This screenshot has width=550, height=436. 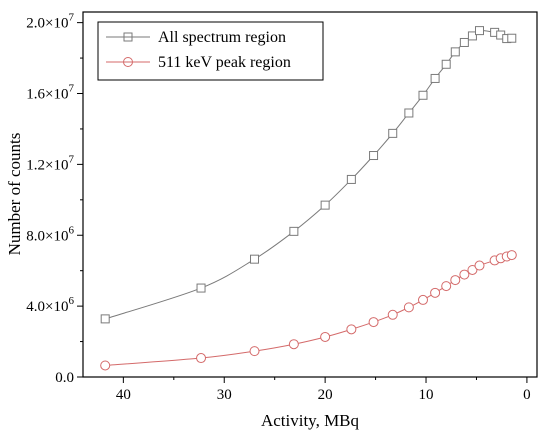 What do you see at coordinates (50, 93) in the screenshot?
I see `y-tick-label: 1.6×10⁷` at bounding box center [50, 93].